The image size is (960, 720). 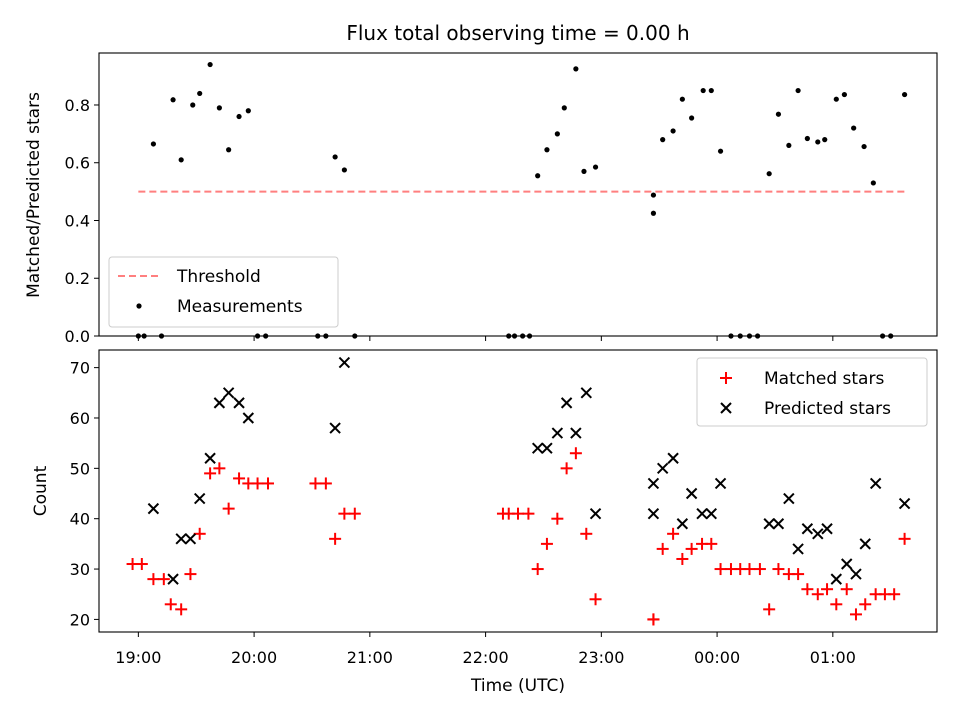 I want to click on legend-measurements-swatch, so click(x=139, y=306).